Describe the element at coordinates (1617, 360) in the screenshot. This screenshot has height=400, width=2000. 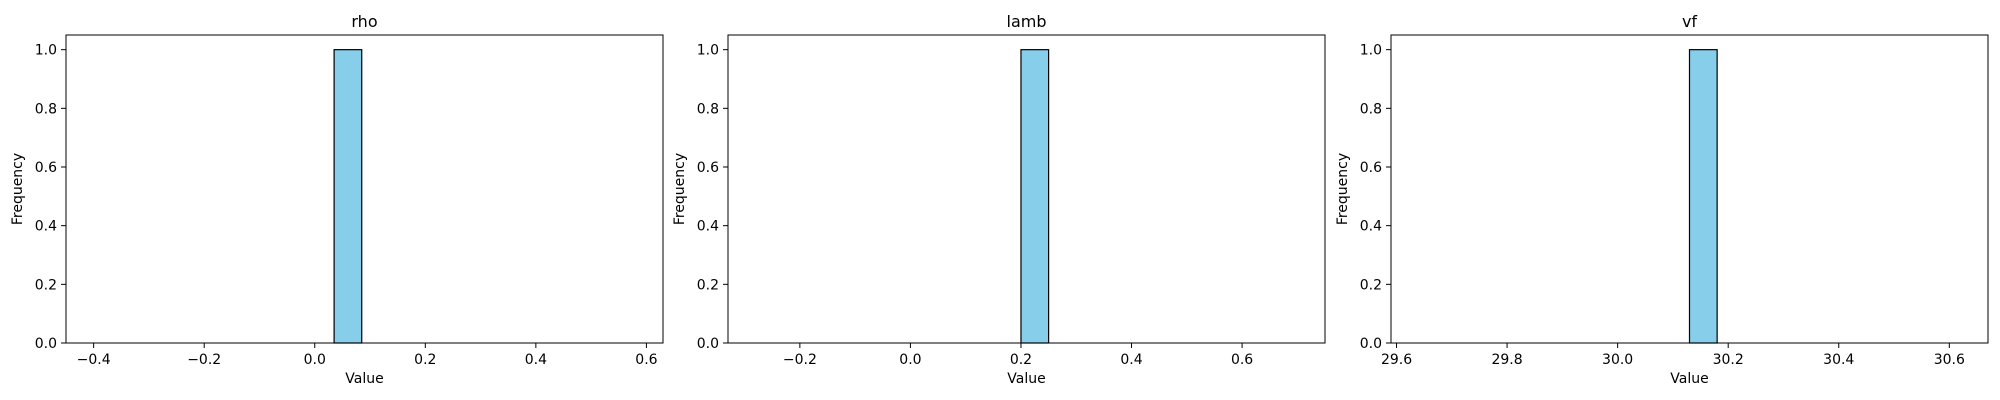
I see `x-tick-label: 30.0` at that location.